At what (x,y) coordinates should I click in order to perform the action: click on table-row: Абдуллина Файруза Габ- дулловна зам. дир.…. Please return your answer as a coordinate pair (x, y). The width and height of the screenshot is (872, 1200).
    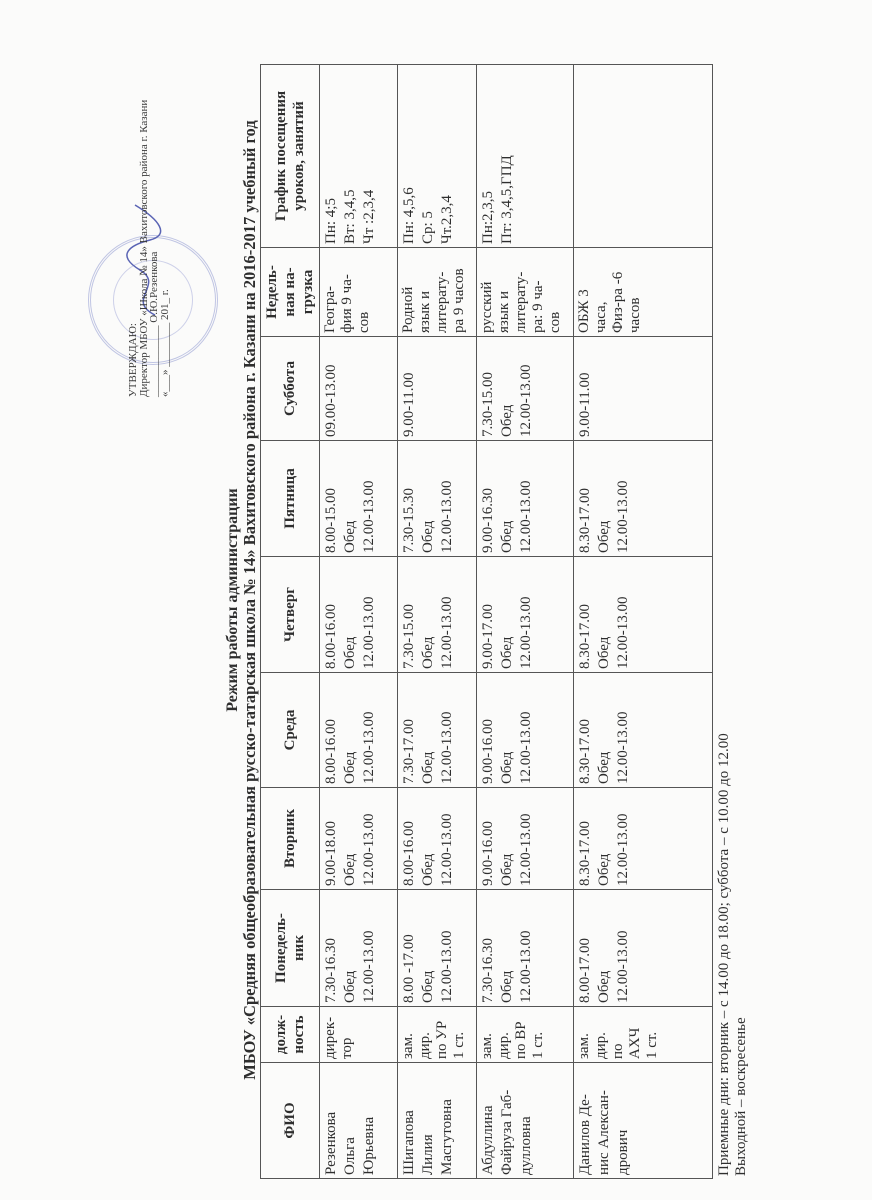
    Looking at the image, I should click on (525, 621).